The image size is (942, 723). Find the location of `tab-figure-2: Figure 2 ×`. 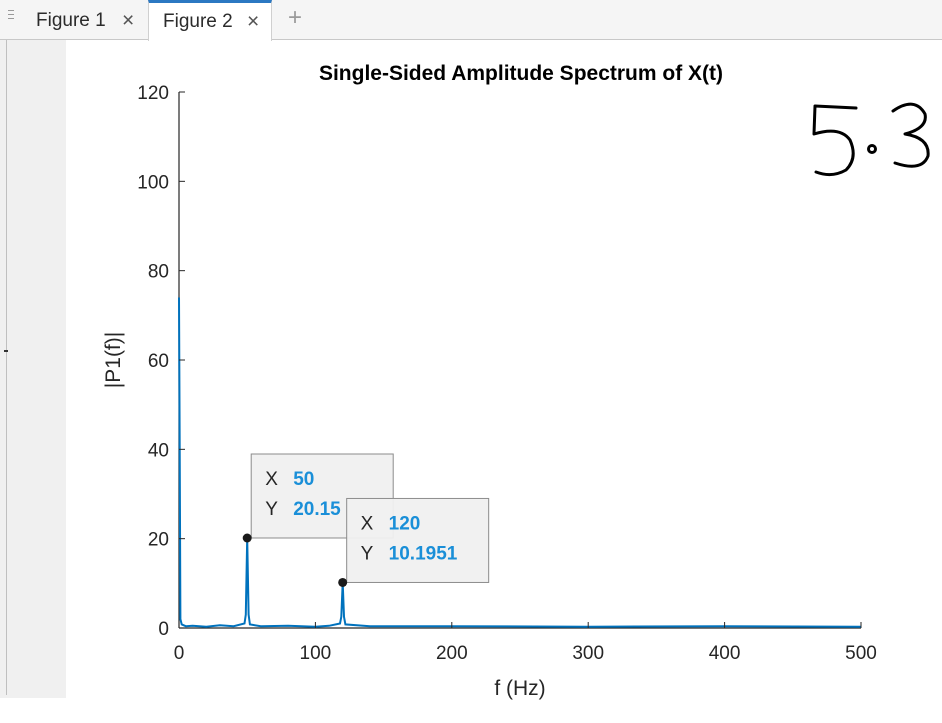

tab-figure-2: Figure 2 × is located at coordinates (210, 20).